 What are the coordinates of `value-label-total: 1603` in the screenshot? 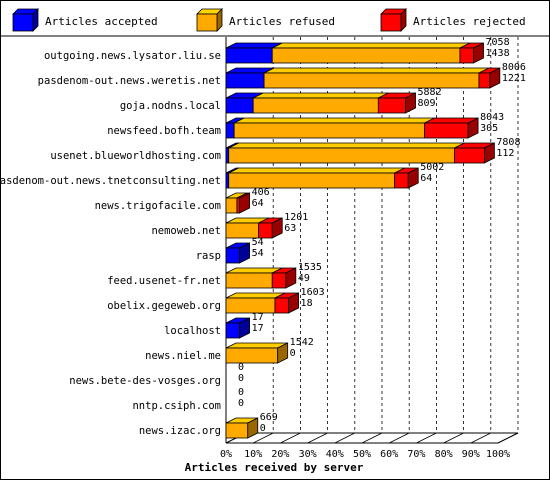 It's located at (313, 292).